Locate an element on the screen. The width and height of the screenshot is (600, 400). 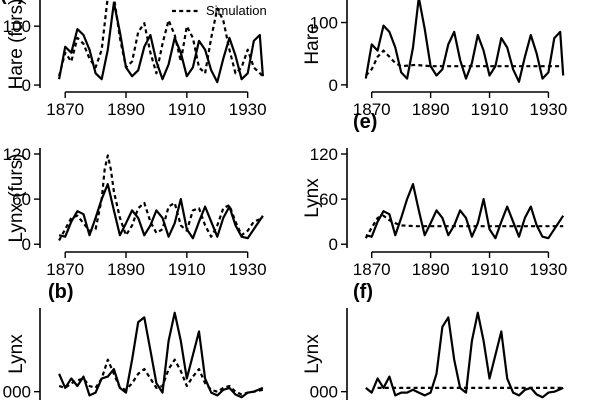
y-axis-label: Hare (furs) is located at coordinates (16, 44).